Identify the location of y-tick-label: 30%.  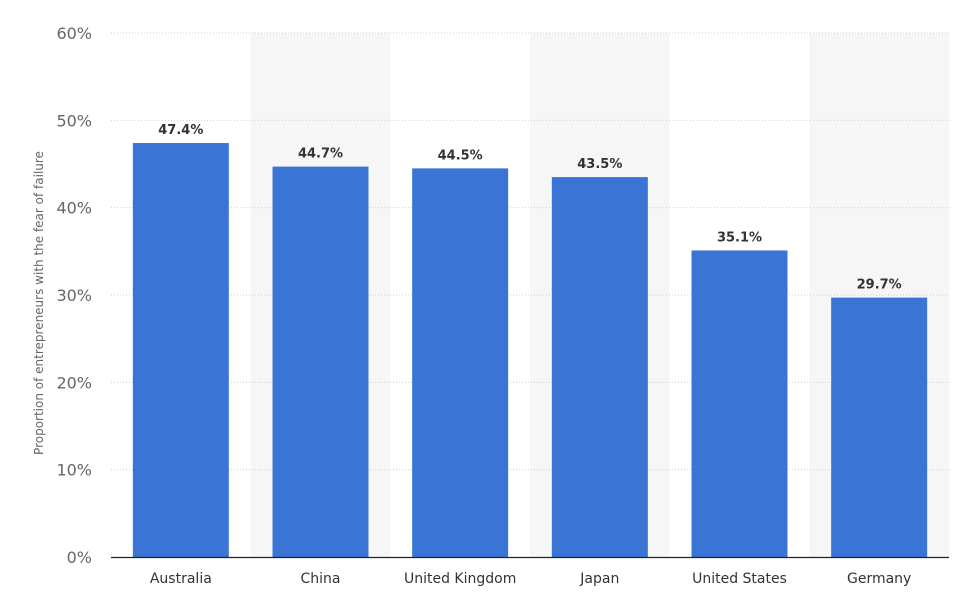
(74, 295).